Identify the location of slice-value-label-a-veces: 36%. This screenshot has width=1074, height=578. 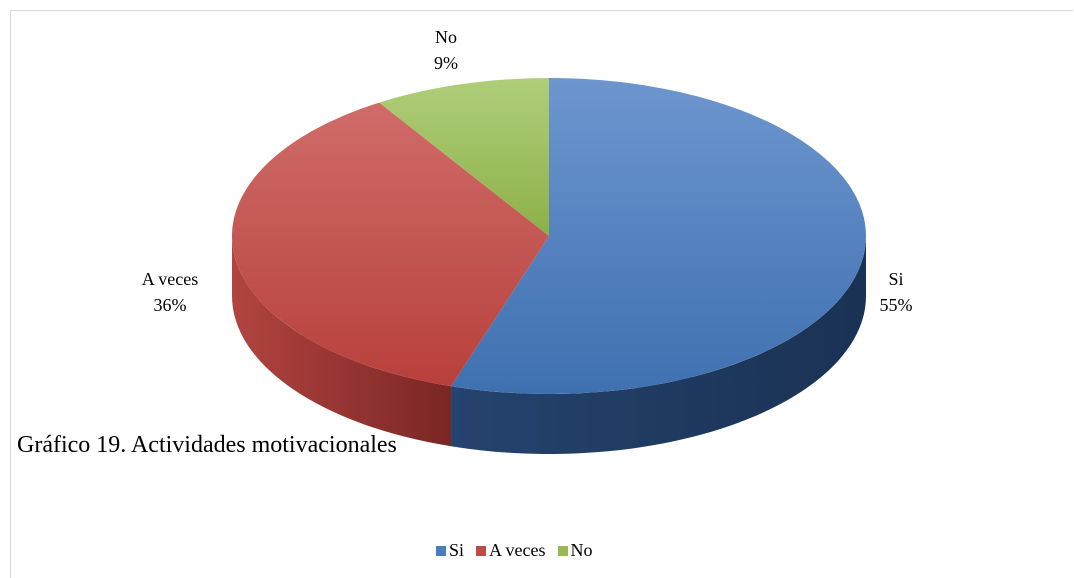
(170, 305).